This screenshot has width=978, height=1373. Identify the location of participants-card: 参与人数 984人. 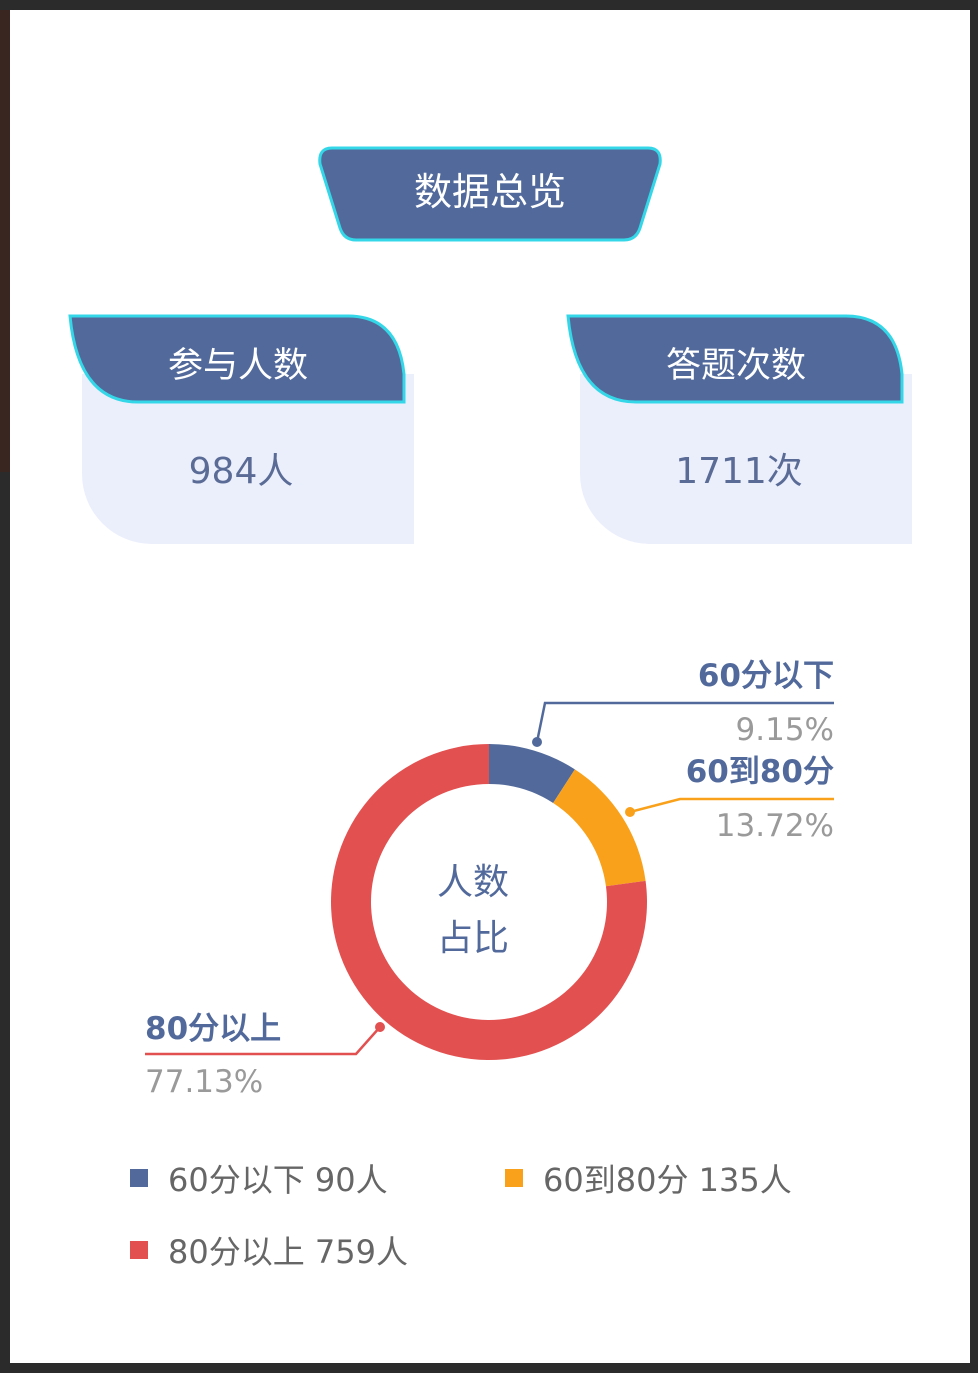
(241, 429).